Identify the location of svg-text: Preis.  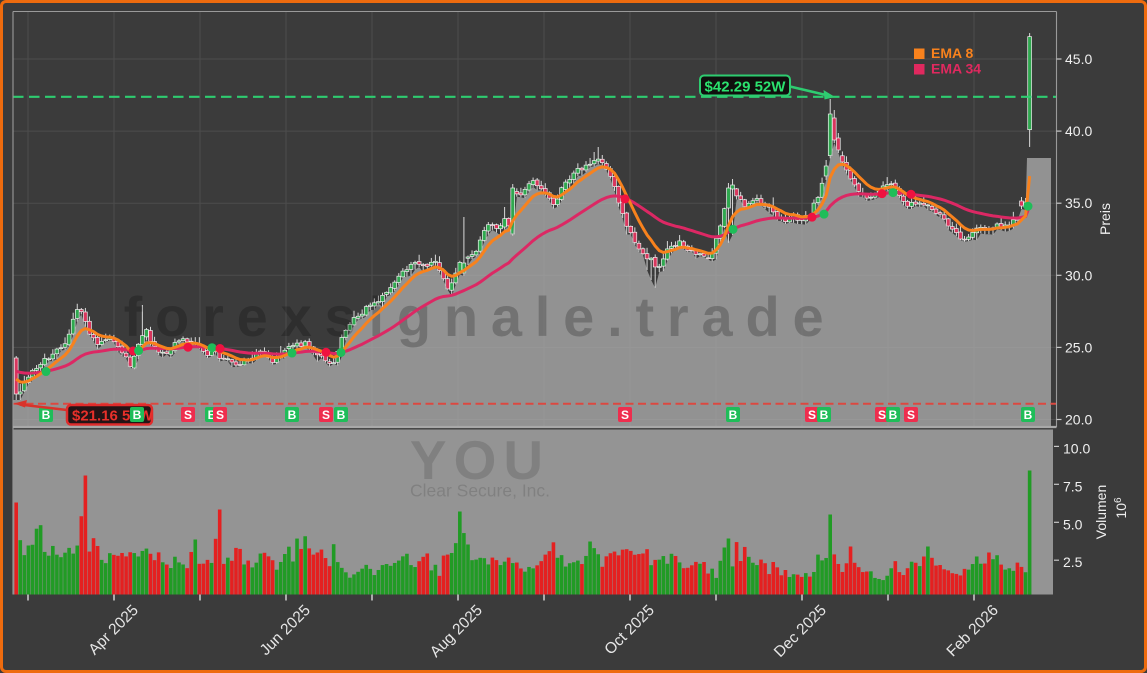
(1105, 219).